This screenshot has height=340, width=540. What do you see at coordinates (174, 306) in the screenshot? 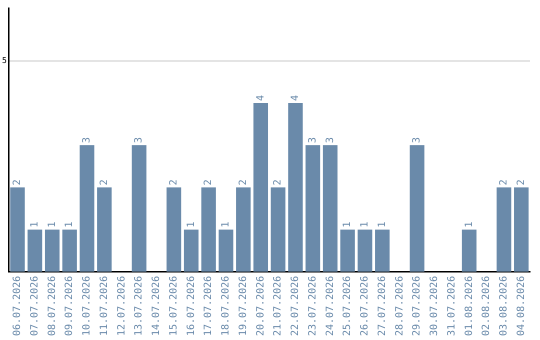
I see `x-tick-label: 15.07.2026` at bounding box center [174, 306].